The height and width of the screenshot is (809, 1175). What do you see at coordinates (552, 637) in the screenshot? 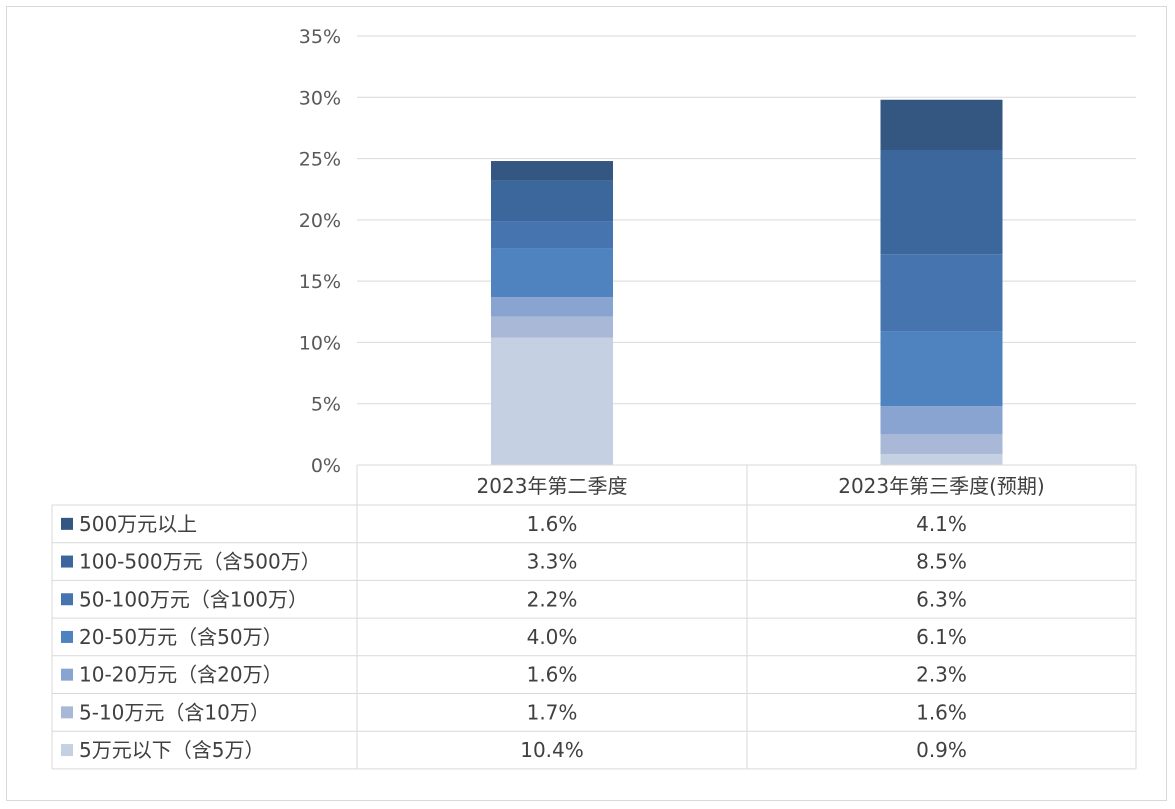
I see `data-label: 4.0%` at bounding box center [552, 637].